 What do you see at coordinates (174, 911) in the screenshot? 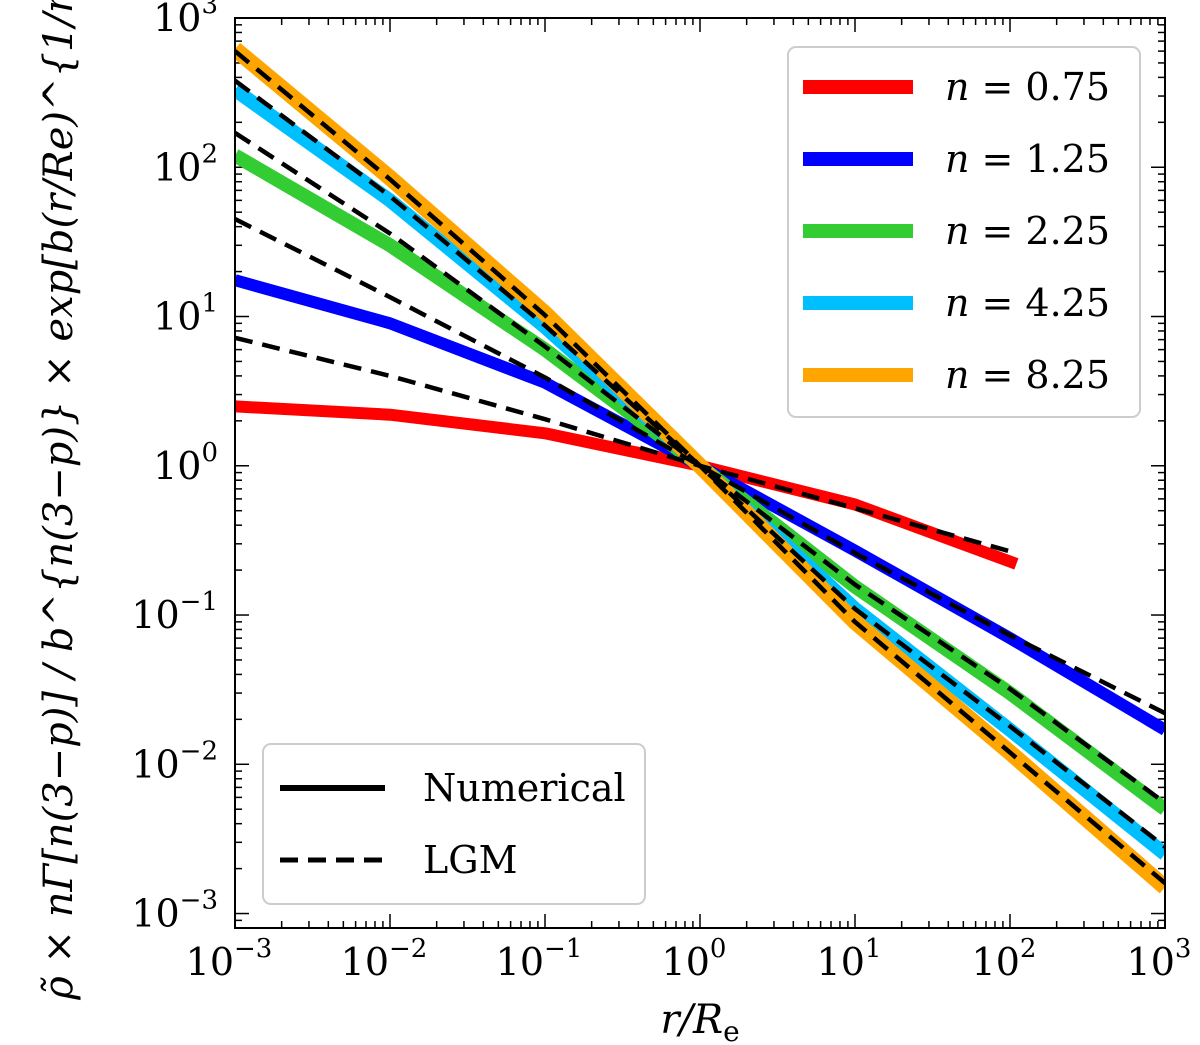
I see `y-tick-label: 10⁻³` at bounding box center [174, 911].